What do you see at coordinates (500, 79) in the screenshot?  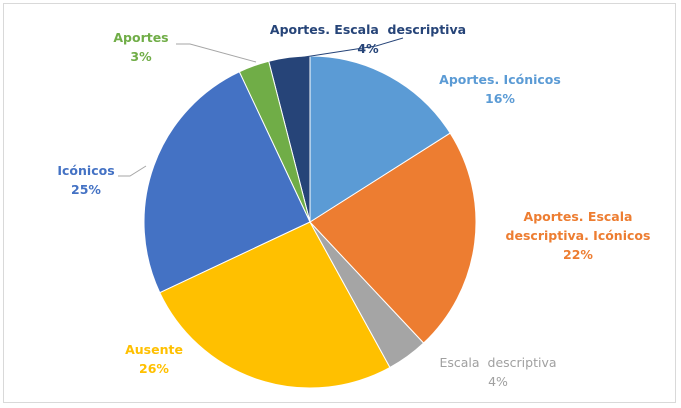 I see `category-label: Aportes. Icónicos` at bounding box center [500, 79].